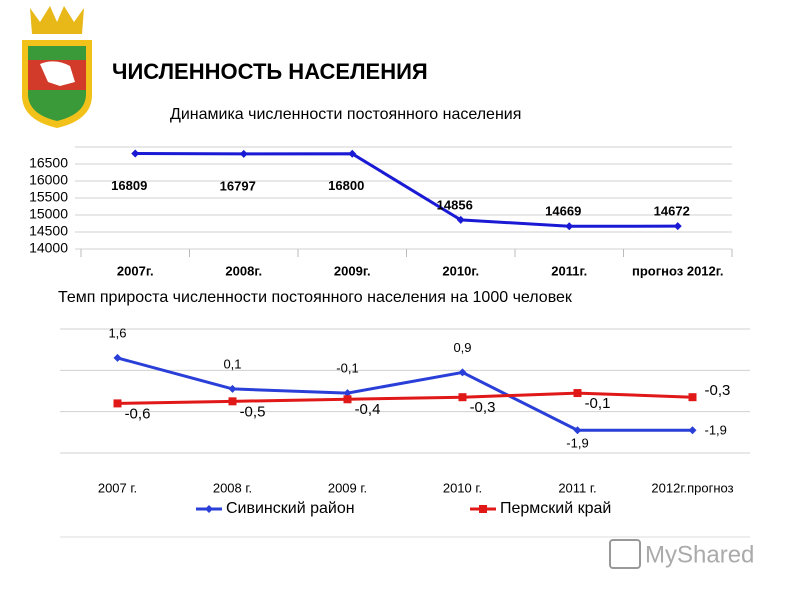 The height and width of the screenshot is (600, 800). Describe the element at coordinates (117, 332) in the screenshot. I see `data-label: 1,6` at that location.